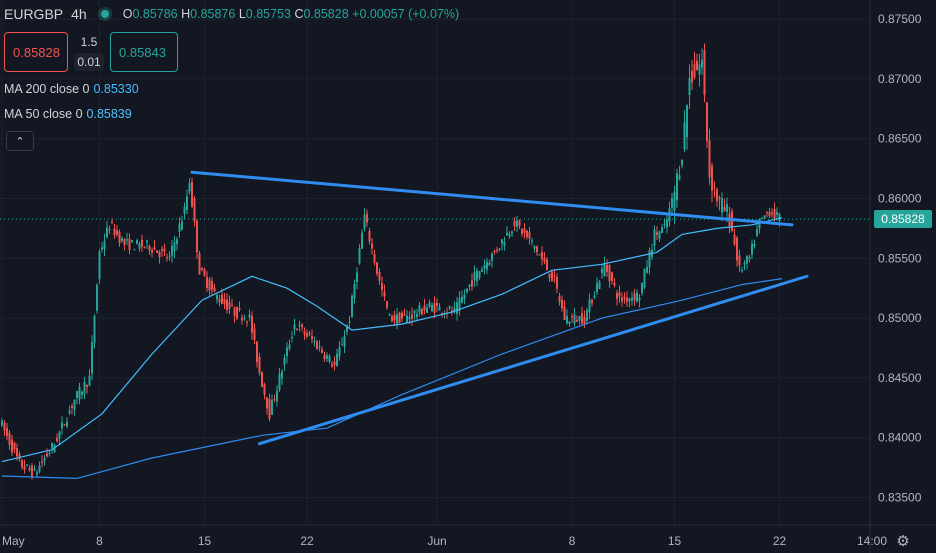  Describe the element at coordinates (47, 89) in the screenshot. I see `ma200-label: MA 200 close 0` at that location.